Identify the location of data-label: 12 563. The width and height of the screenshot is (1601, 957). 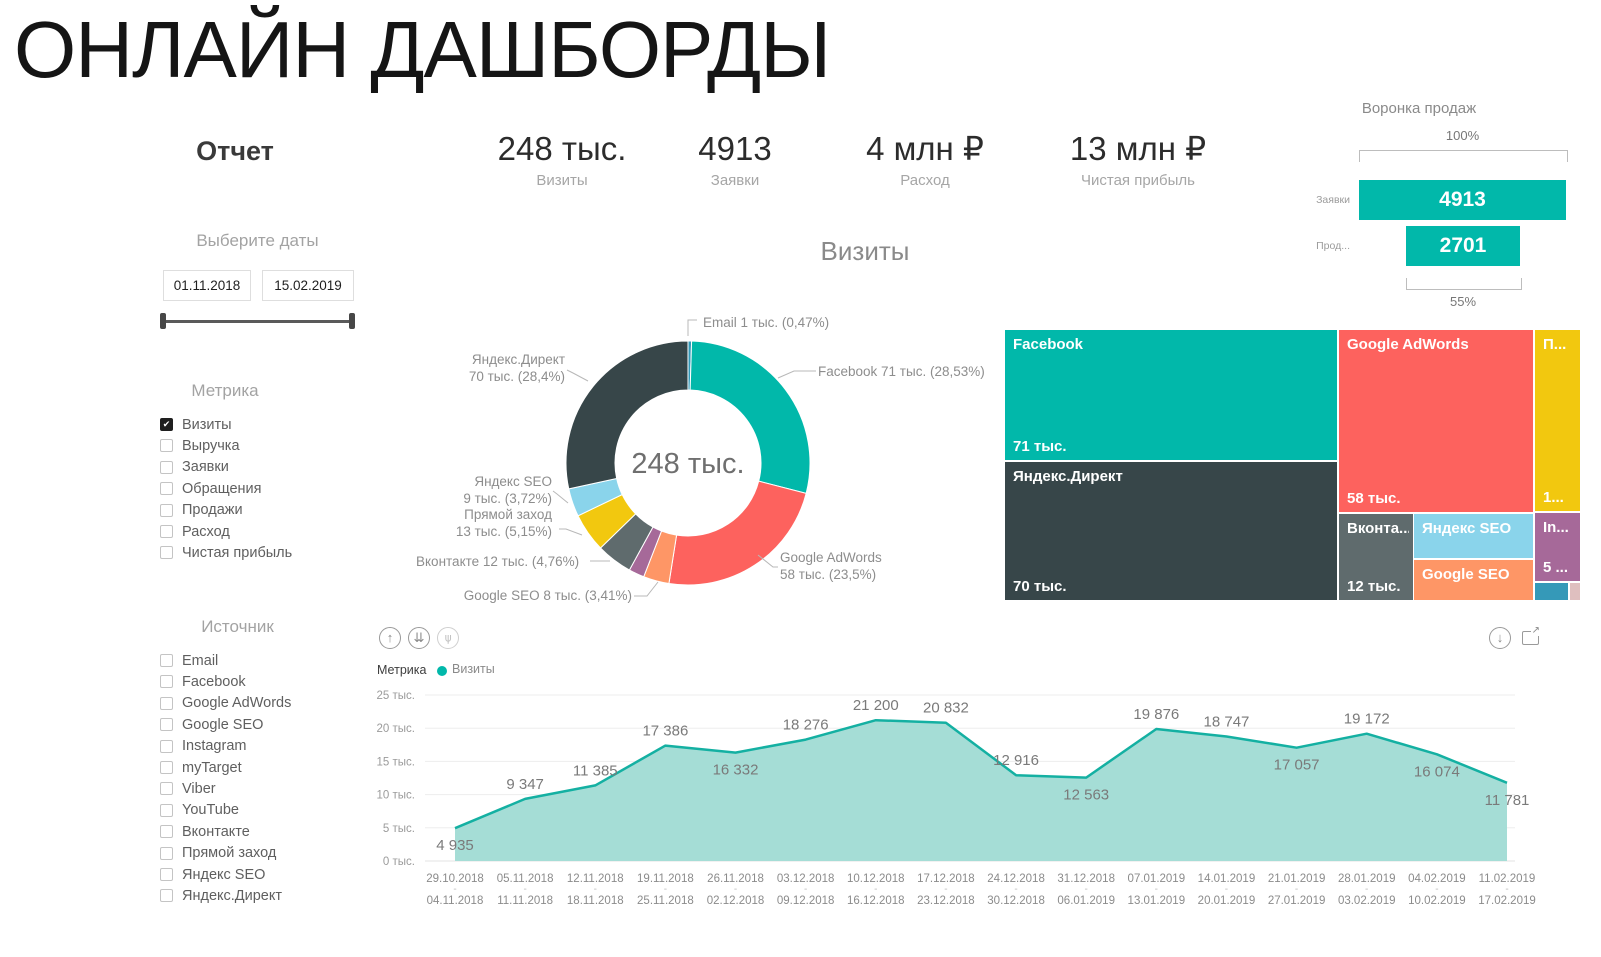
(1086, 795).